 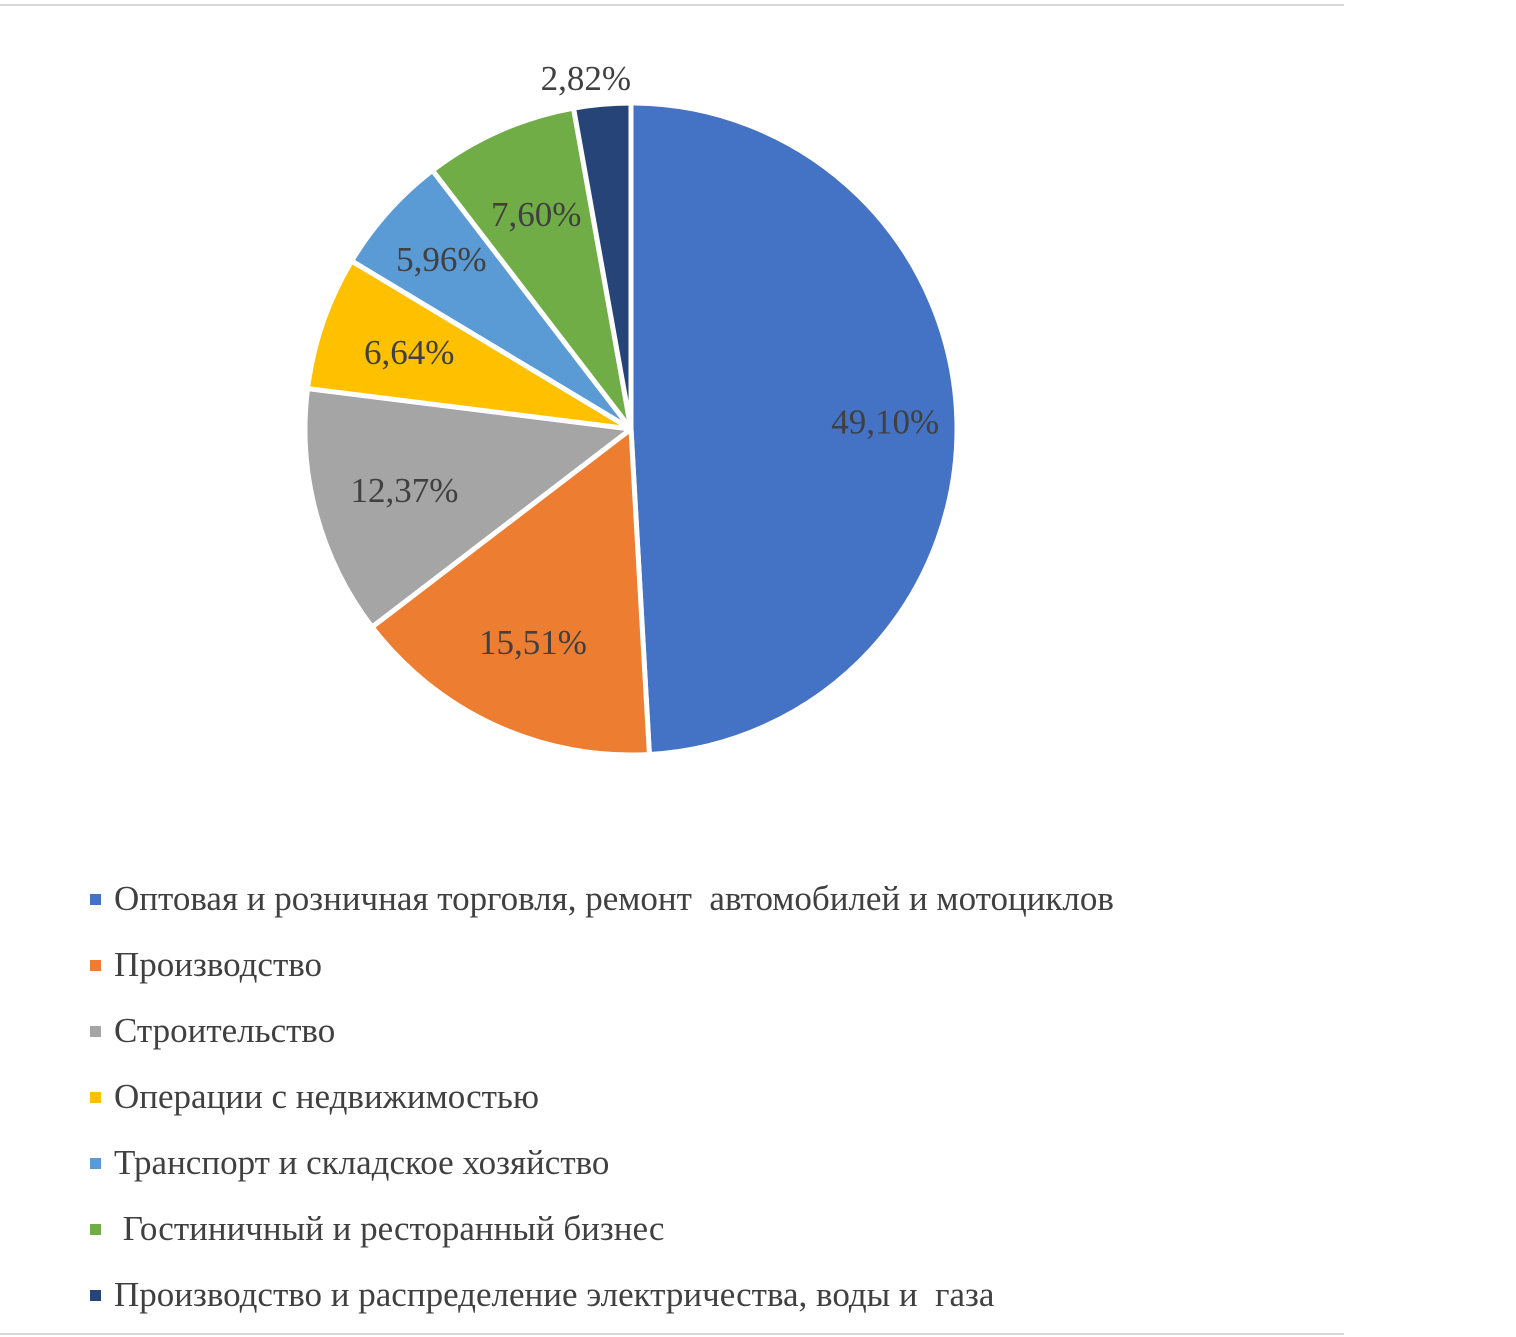 What do you see at coordinates (602, 965) in the screenshot?
I see `legend-item-2: Производство` at bounding box center [602, 965].